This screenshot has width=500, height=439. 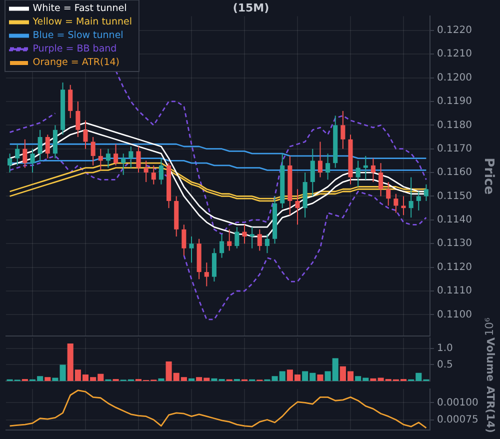 What do you see at coordinates (489, 326) in the screenshot?
I see `text: 10⁶` at bounding box center [489, 326].